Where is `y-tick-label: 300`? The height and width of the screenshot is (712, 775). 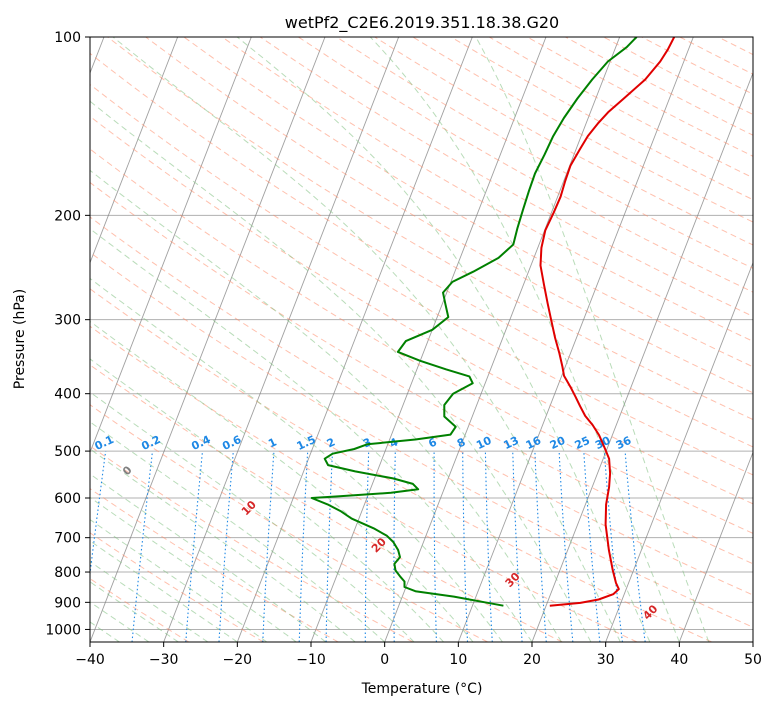
y-tick-label: 300 is located at coordinates (67, 321).